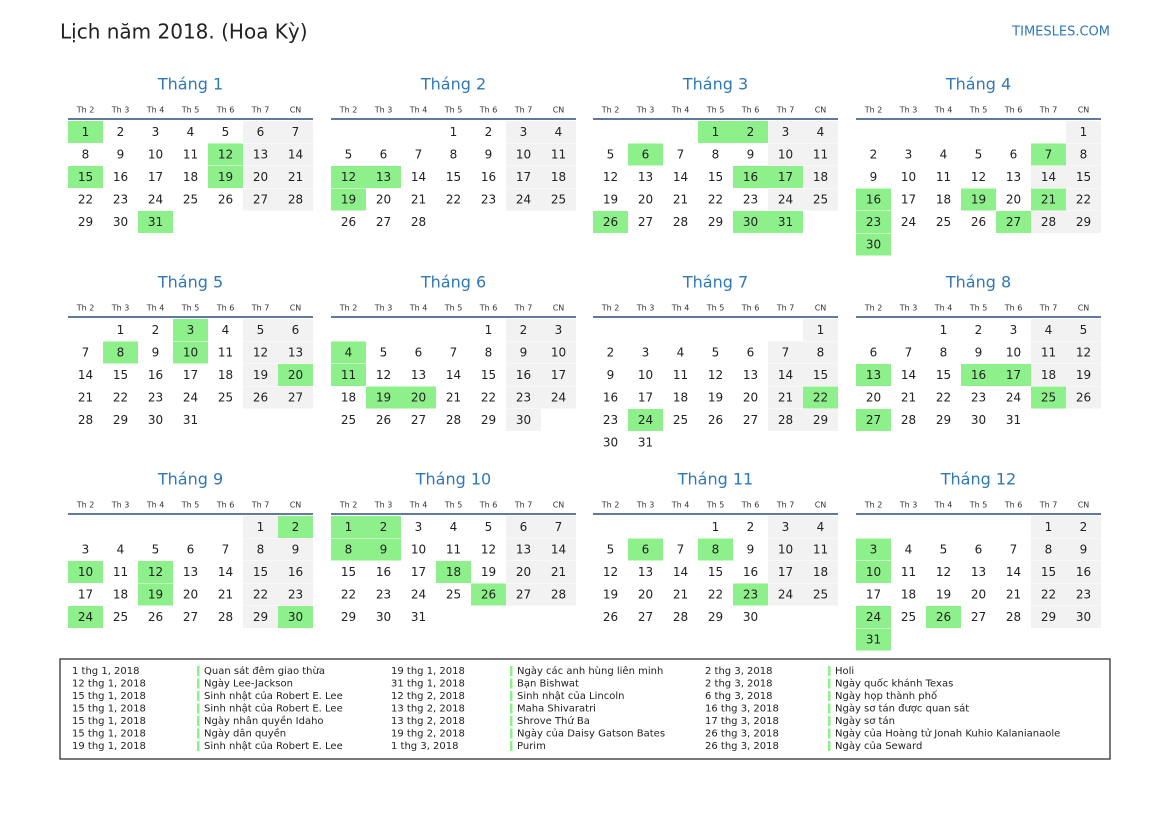  What do you see at coordinates (1049, 154) in the screenshot?
I see `day-number: 7` at bounding box center [1049, 154].